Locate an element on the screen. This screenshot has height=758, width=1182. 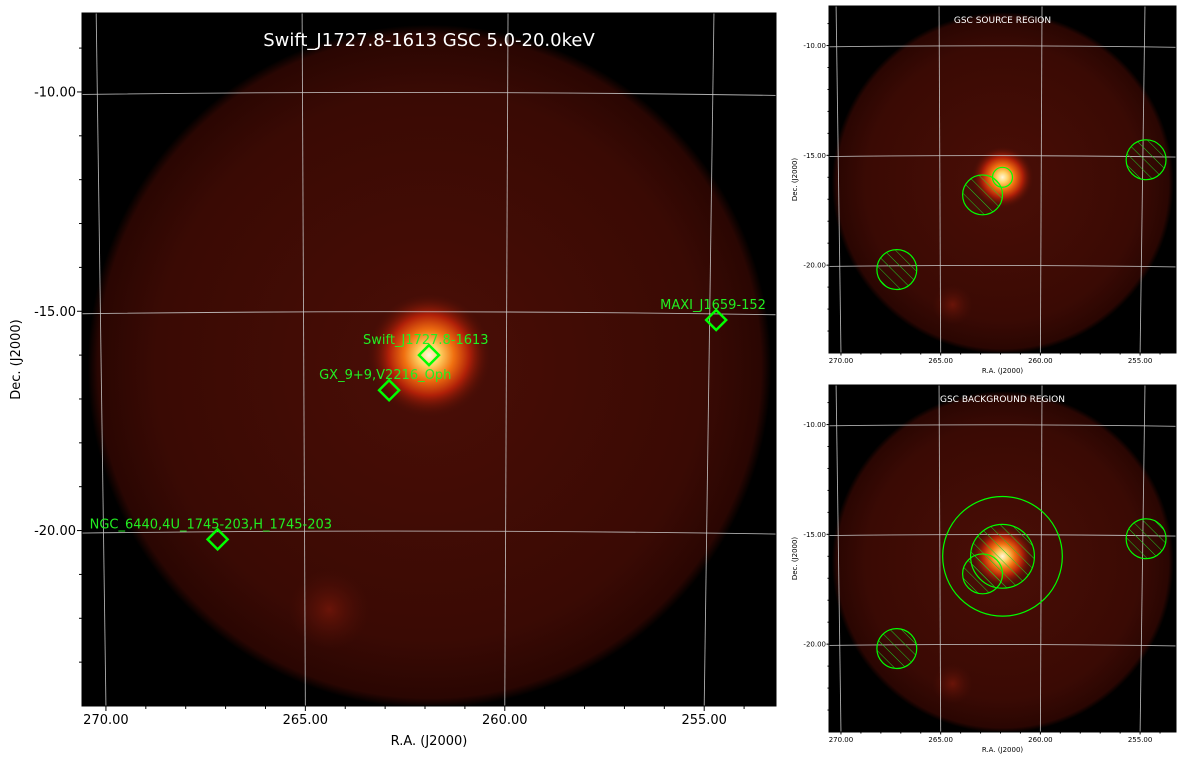
chart-title: GSC BACKGROUND REGION is located at coordinates (1002, 400).